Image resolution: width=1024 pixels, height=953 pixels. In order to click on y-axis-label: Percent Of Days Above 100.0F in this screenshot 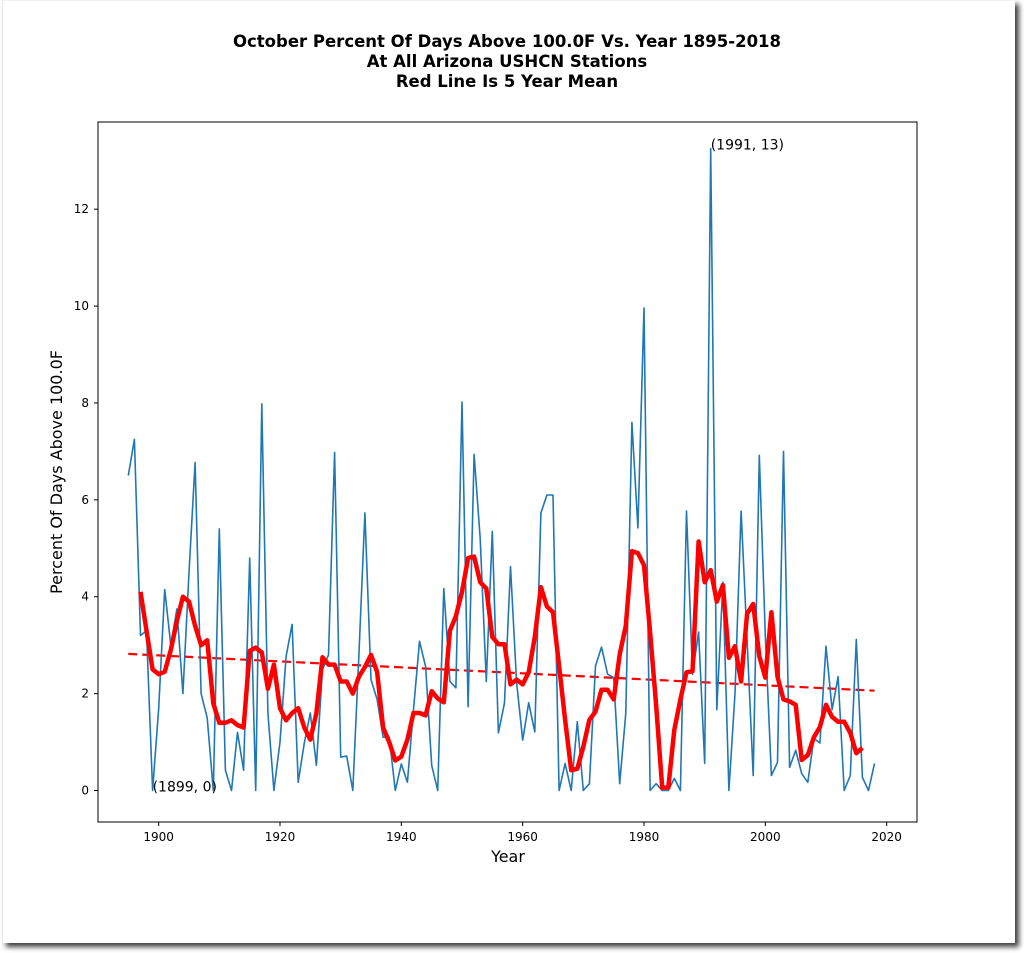, I will do `click(56, 472)`.